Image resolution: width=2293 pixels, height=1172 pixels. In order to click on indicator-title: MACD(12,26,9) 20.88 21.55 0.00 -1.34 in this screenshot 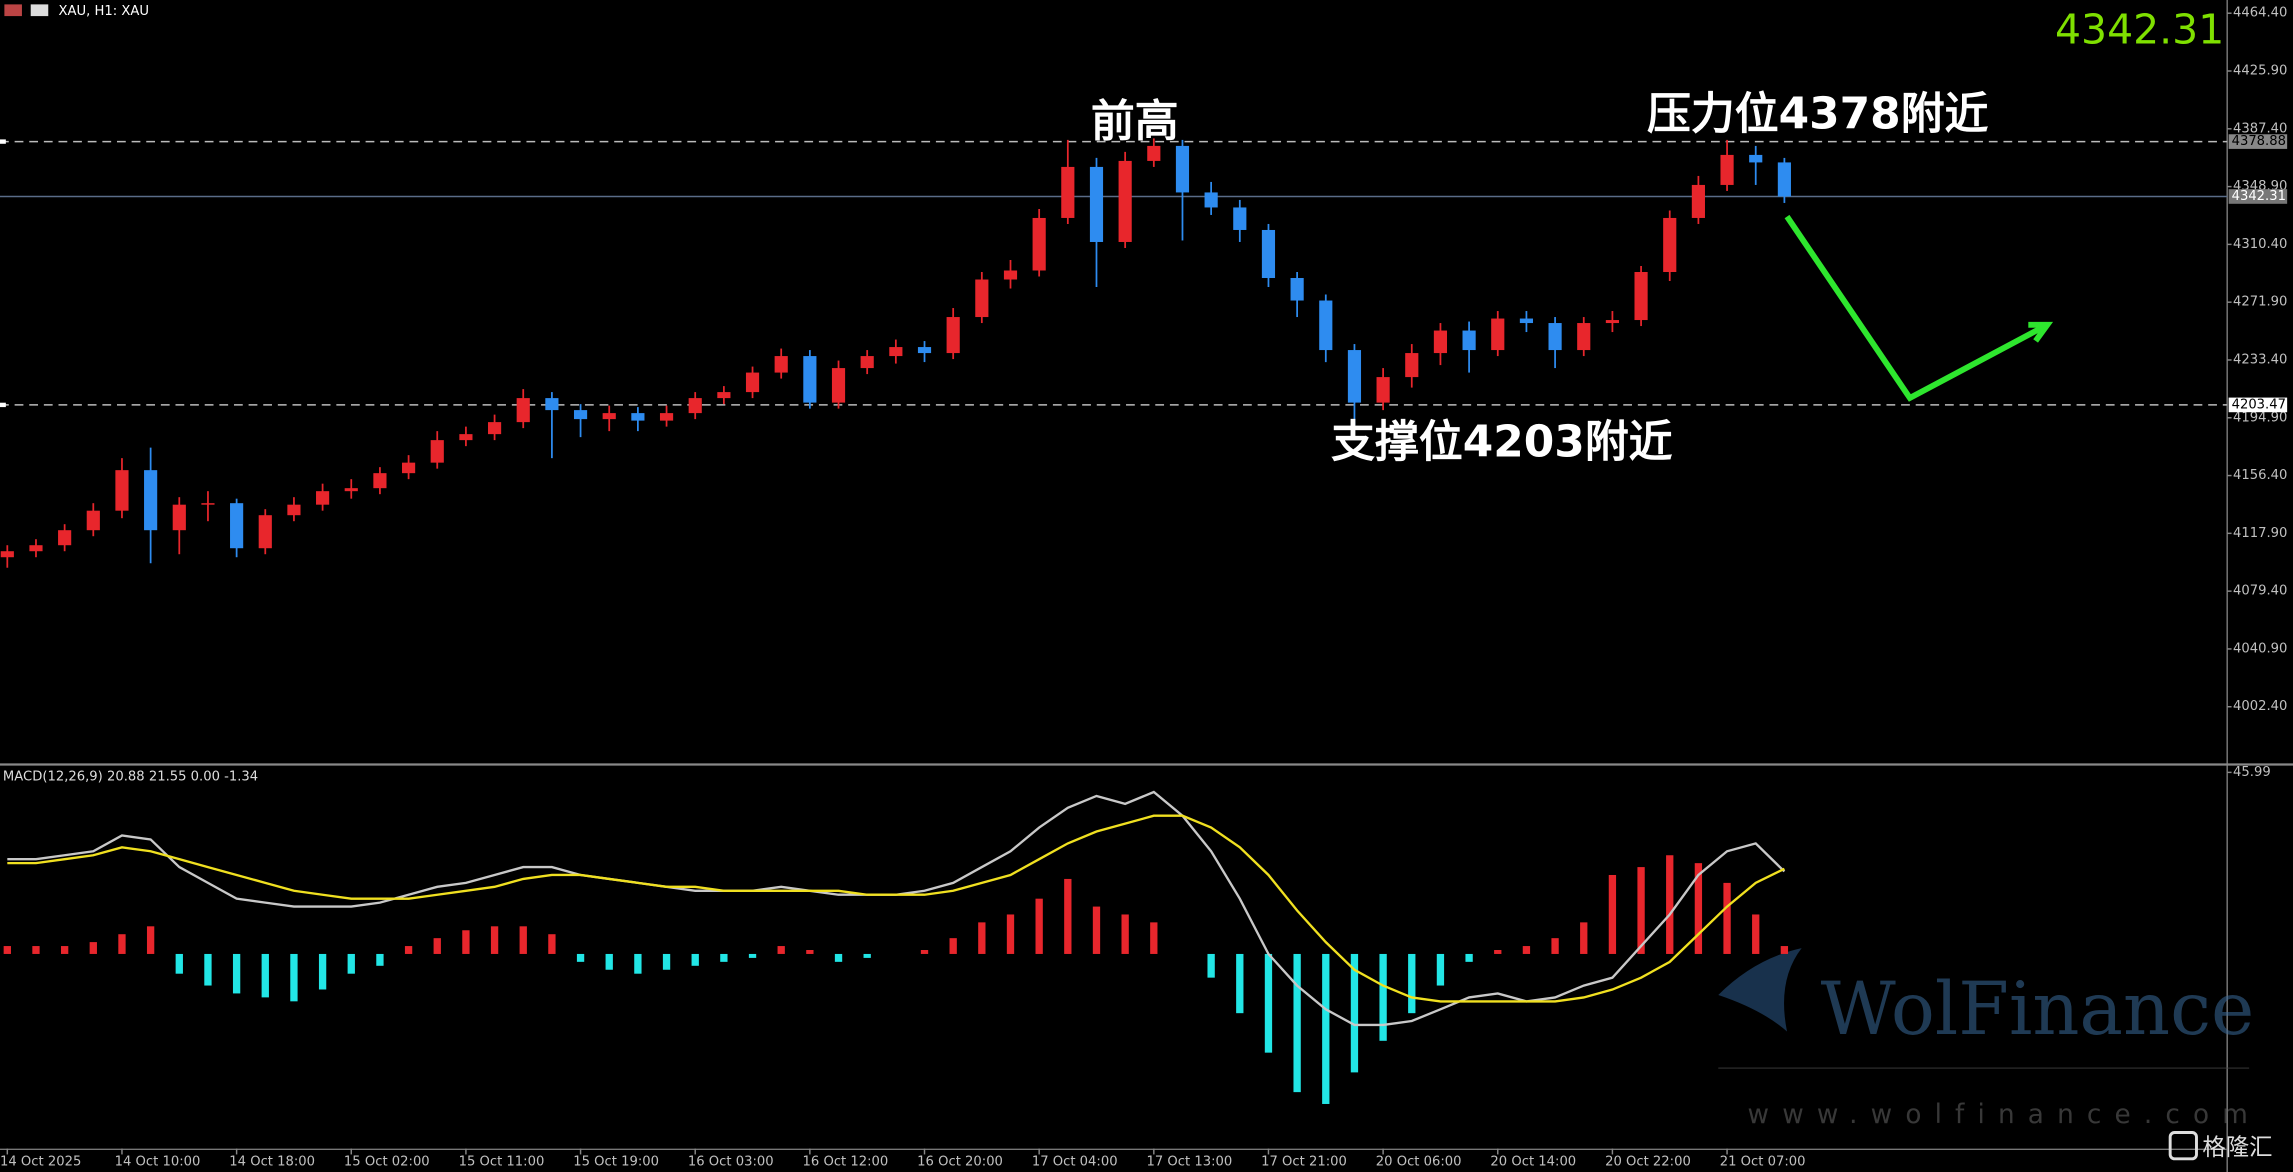, I will do `click(130, 776)`.